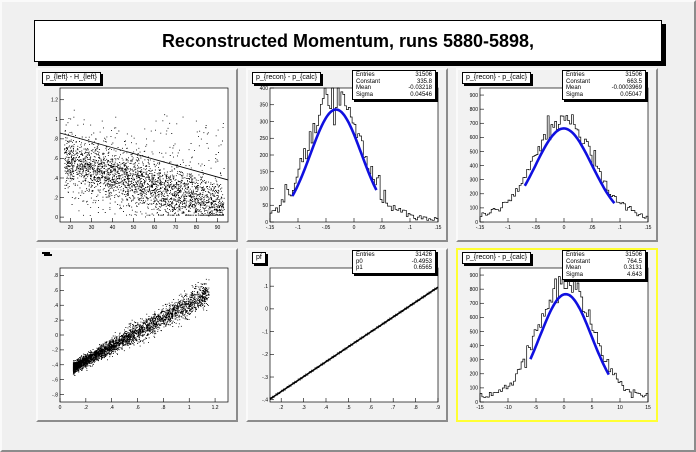 The height and width of the screenshot is (452, 696). What do you see at coordinates (55, 380) in the screenshot?
I see `y-tick-label: -.6` at bounding box center [55, 380].